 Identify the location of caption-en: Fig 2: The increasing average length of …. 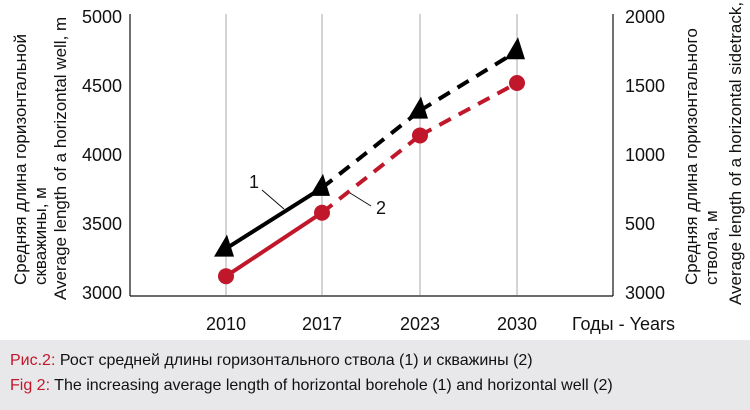
(380, 385).